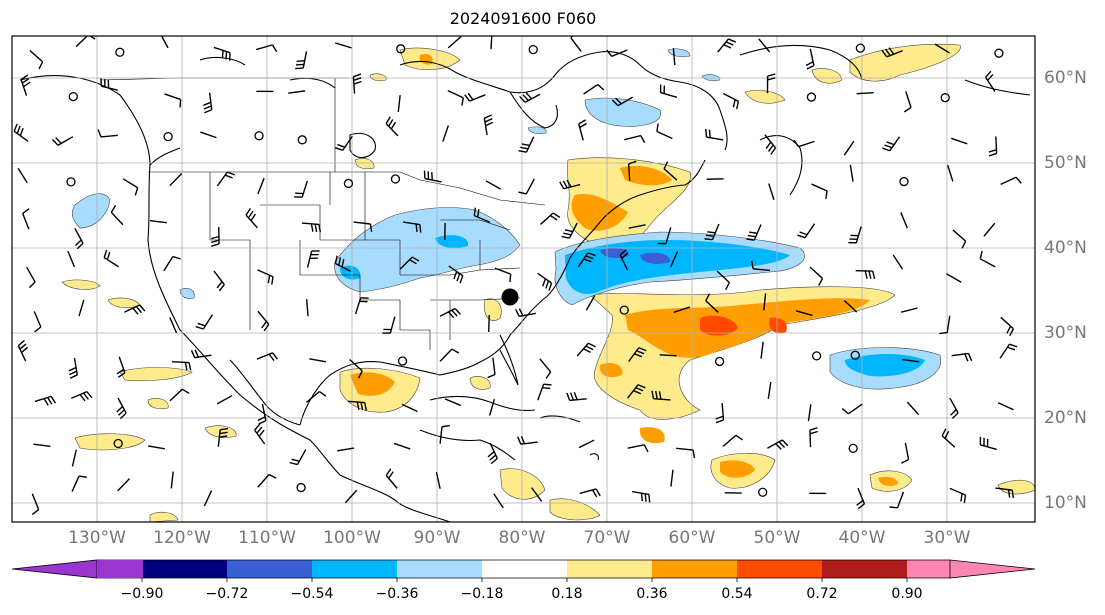 The width and height of the screenshot is (1105, 615). I want to click on longitude-label: 120°W, so click(182, 538).